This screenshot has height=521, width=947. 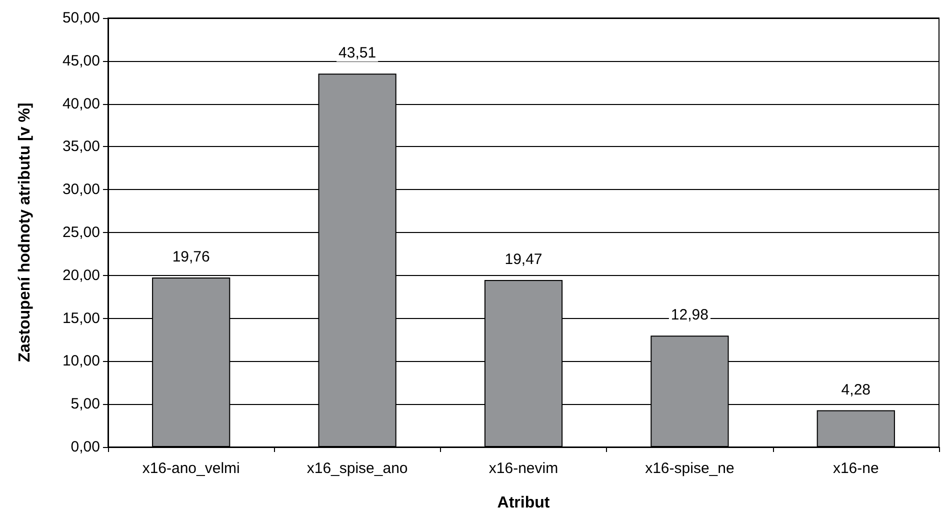 I want to click on y-tick-label: 10,00, so click(x=81, y=361).